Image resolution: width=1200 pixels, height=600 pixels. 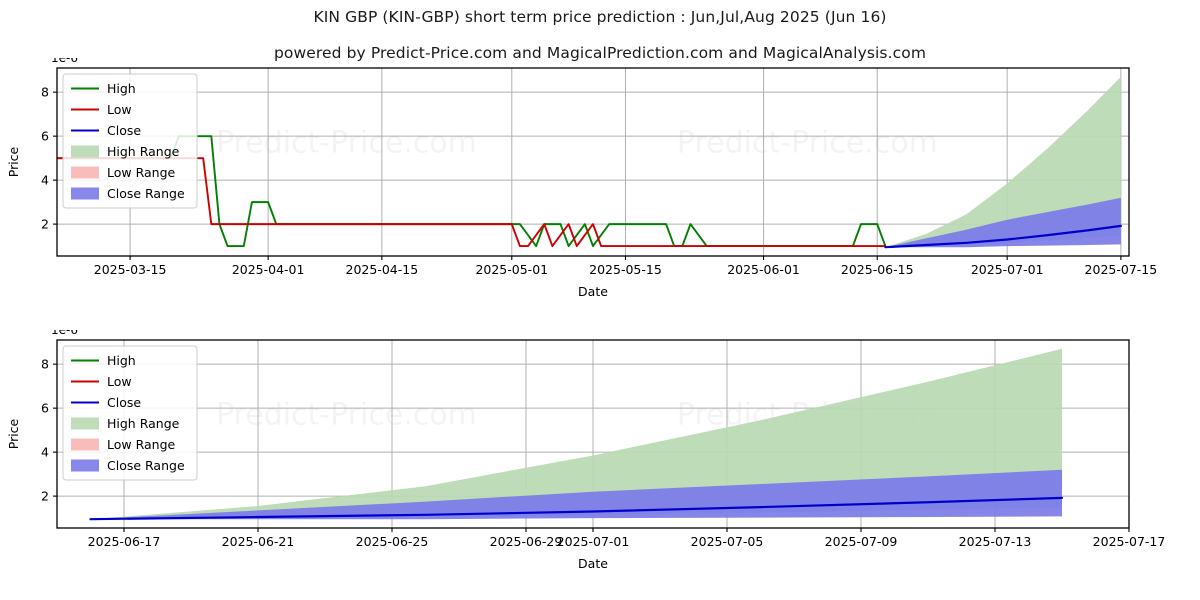 I want to click on x-tick-label: 2025-07-17, so click(x=1129, y=541).